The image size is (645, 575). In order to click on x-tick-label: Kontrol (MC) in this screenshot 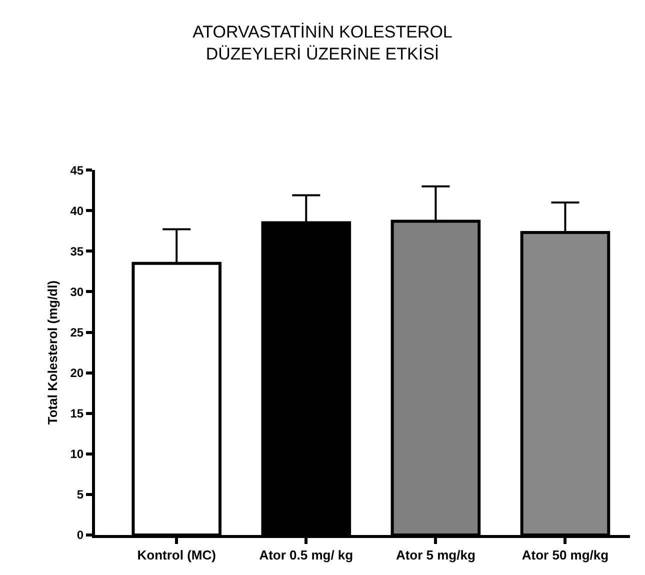, I will do `click(176, 555)`.